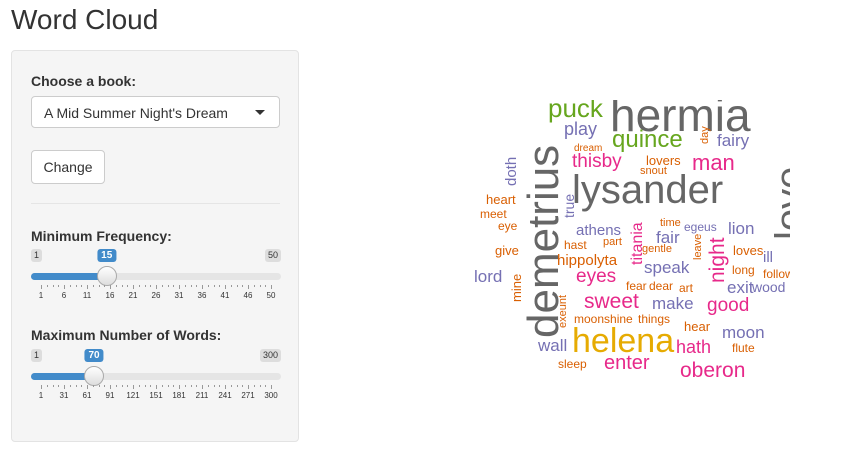 The image size is (860, 462). What do you see at coordinates (740, 287) in the screenshot?
I see `cloud-word: exit` at bounding box center [740, 287].